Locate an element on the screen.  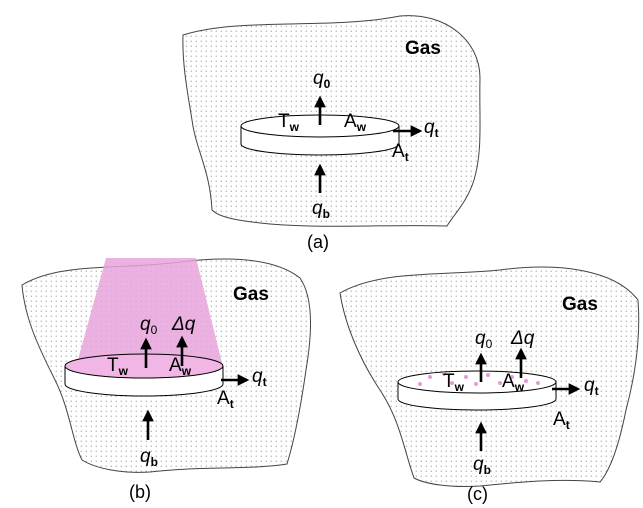
gas-label-c: Gas is located at coordinates (580, 304).